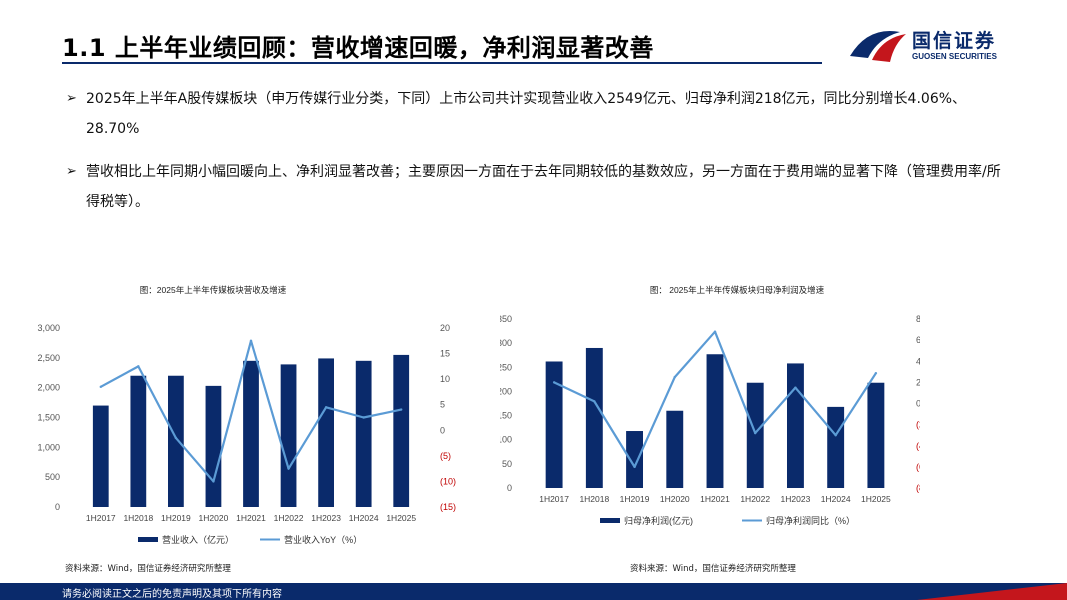 The width and height of the screenshot is (1067, 600). Describe the element at coordinates (448, 507) in the screenshot. I see `y-tick-label-right: (15)` at that location.